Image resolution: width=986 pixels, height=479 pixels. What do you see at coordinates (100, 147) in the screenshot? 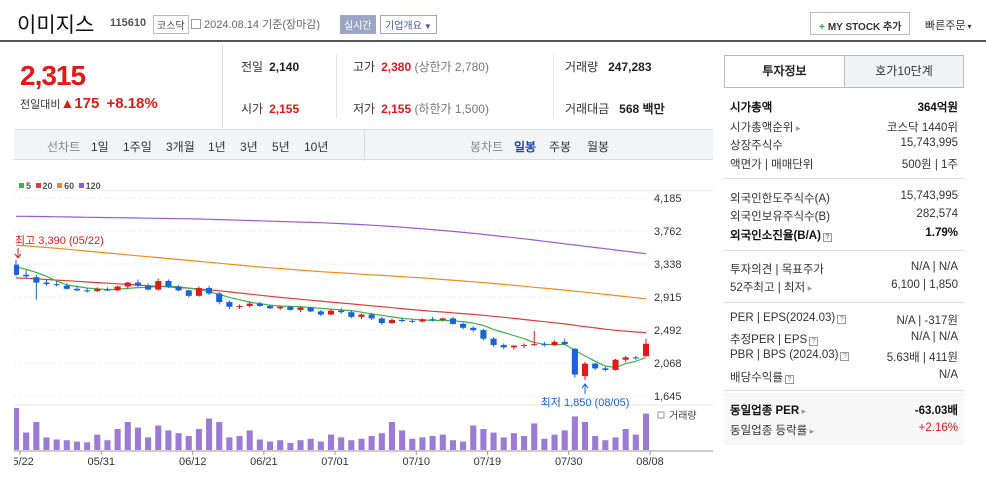
I see `period-1d: 1일` at bounding box center [100, 147].